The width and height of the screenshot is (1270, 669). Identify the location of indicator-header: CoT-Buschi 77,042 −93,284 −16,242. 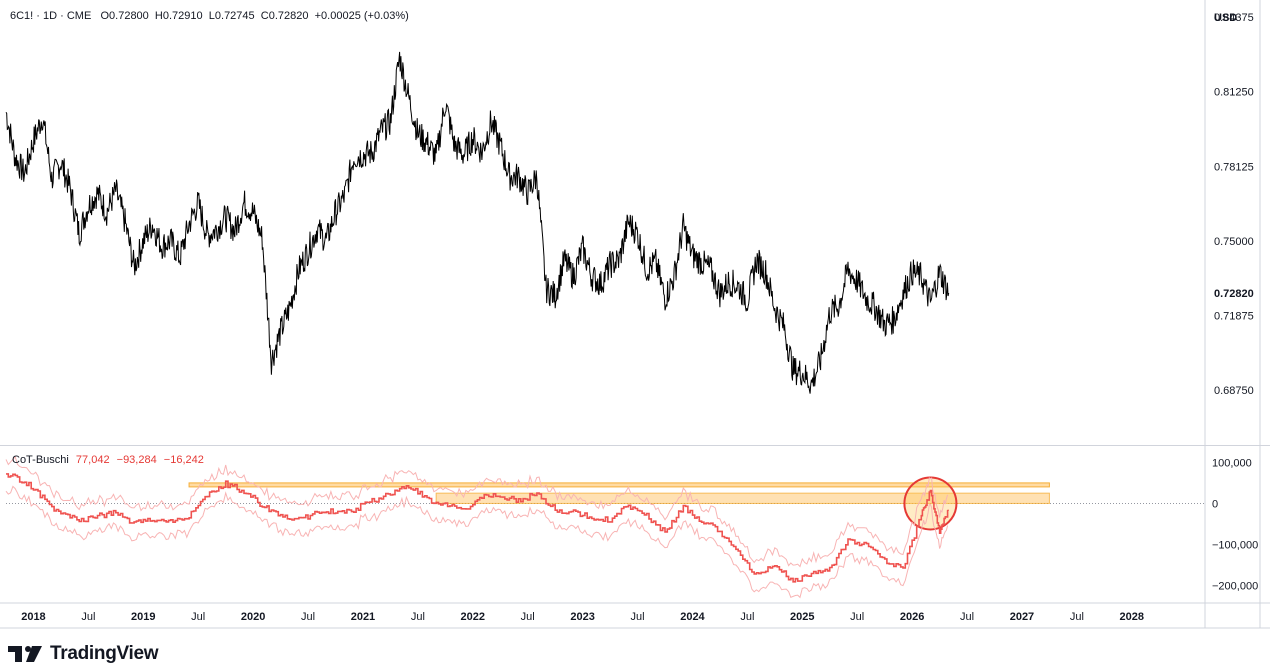
(108, 460).